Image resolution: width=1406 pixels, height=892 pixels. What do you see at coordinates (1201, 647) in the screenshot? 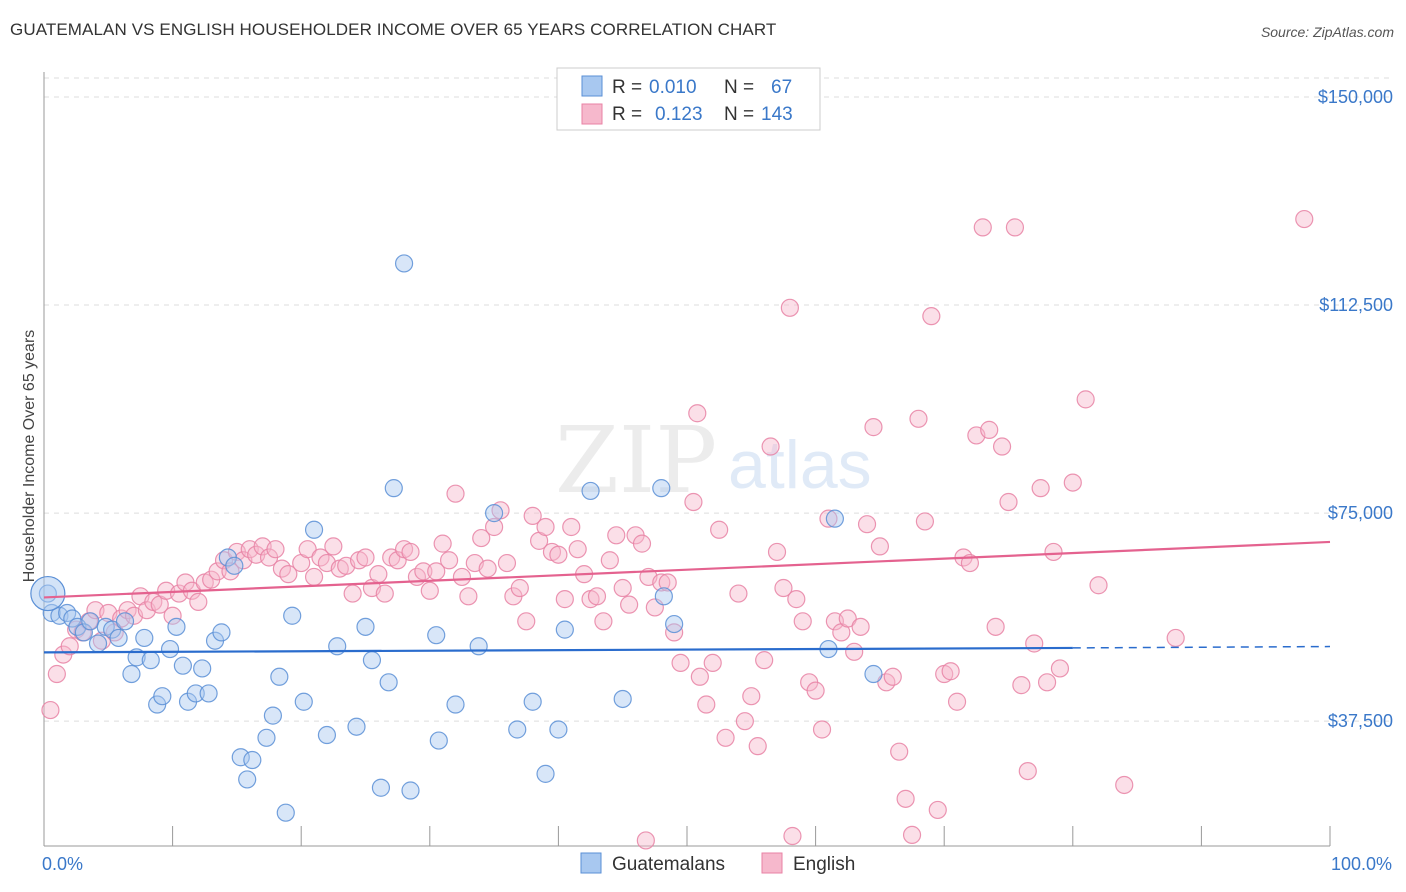
I see `guatemalans-trend-extension` at bounding box center [1201, 647].